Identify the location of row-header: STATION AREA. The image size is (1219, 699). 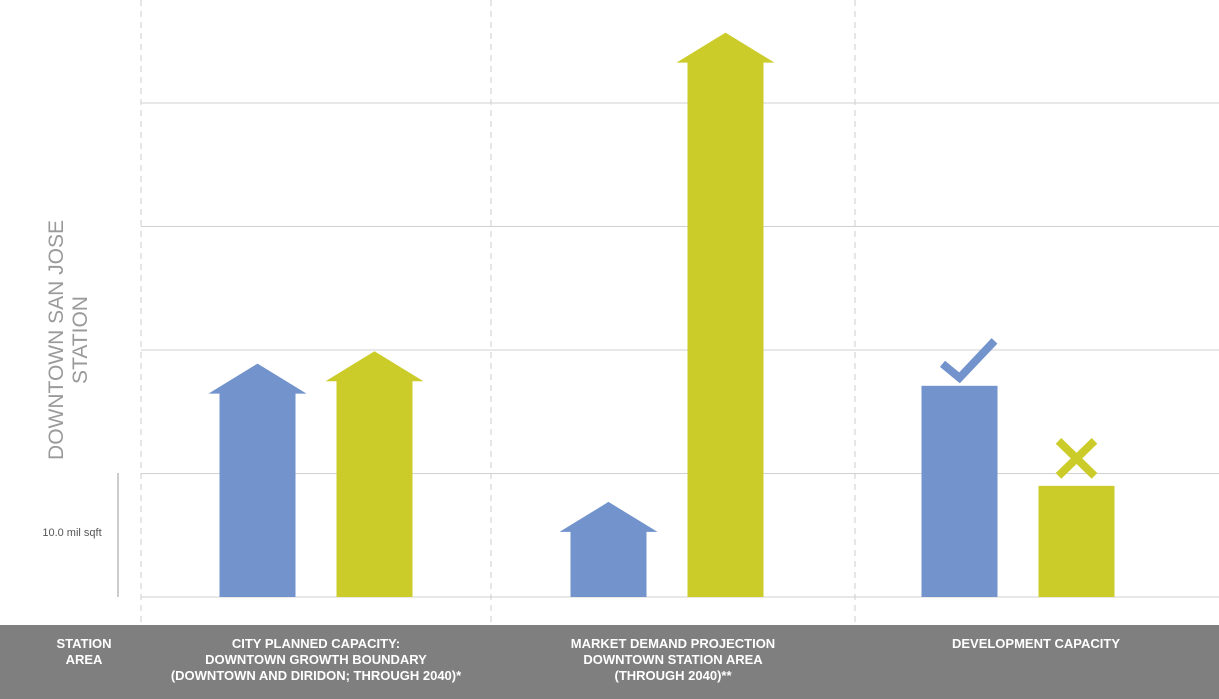
(84, 651).